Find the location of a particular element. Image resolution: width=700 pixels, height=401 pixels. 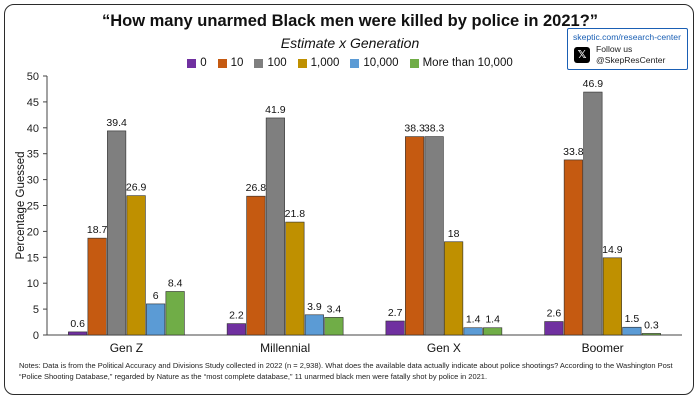

data-label: 2.2 is located at coordinates (236, 316).